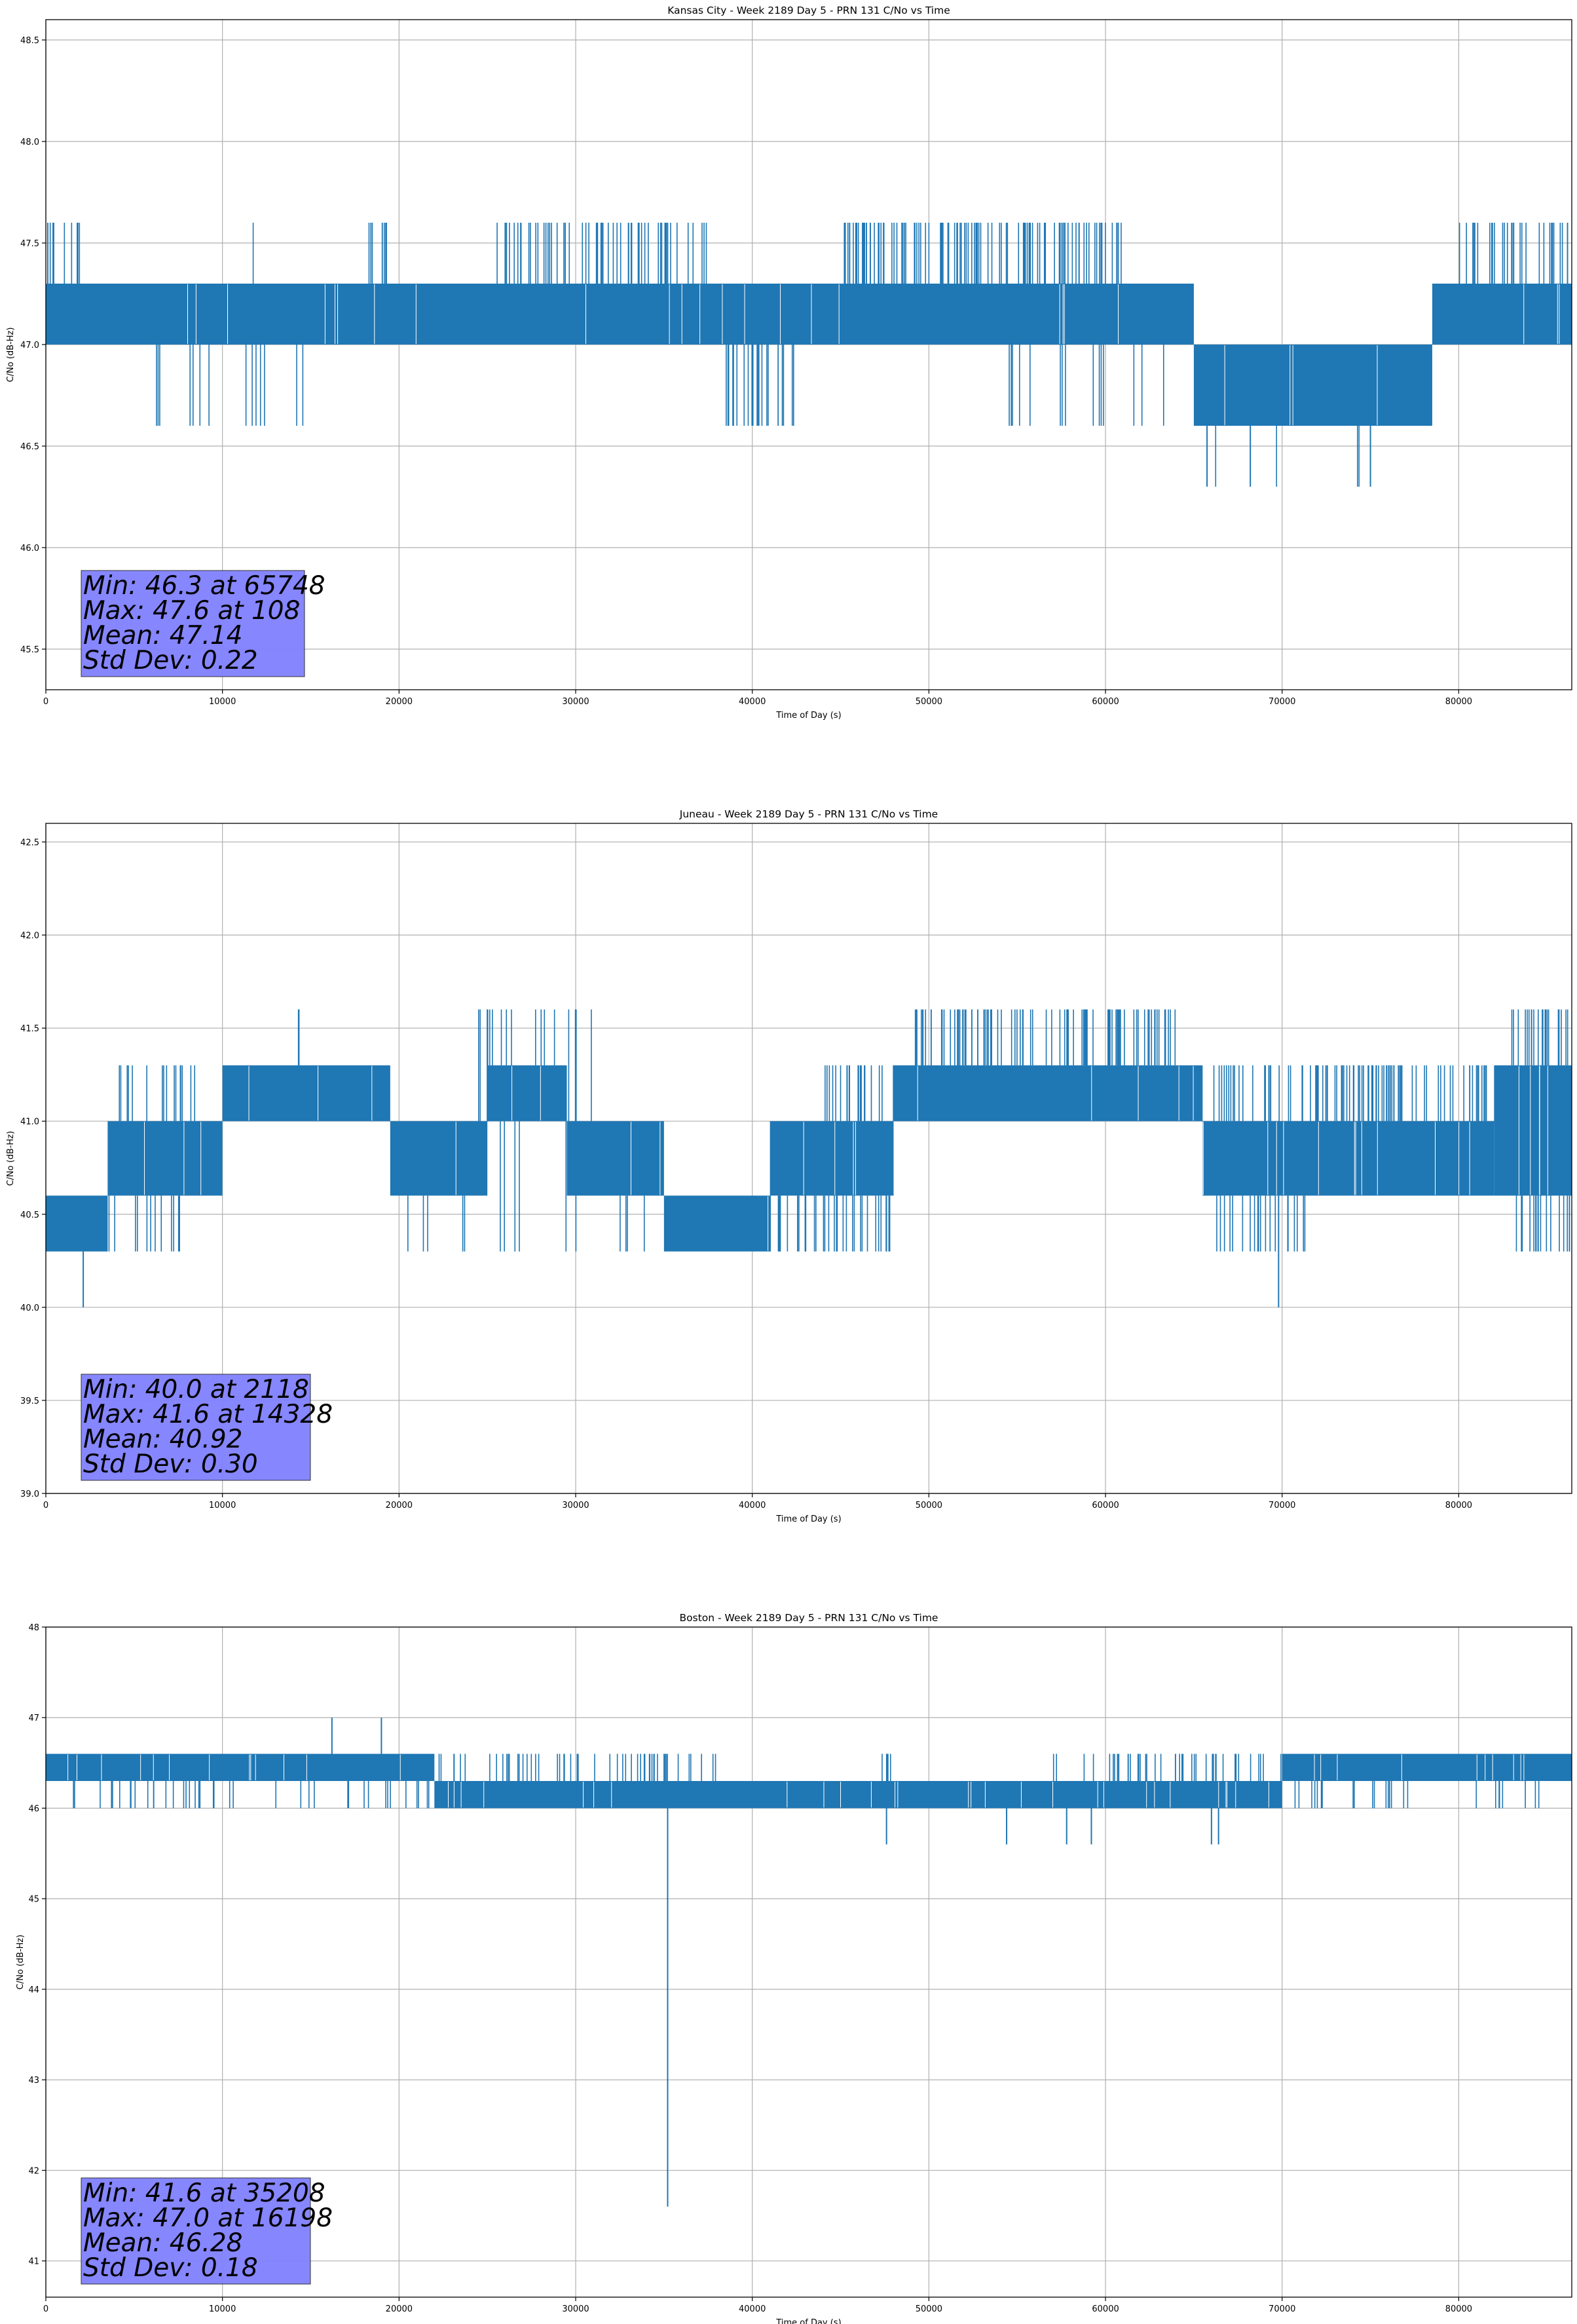 This screenshot has width=1577, height=2324. Describe the element at coordinates (191, 611) in the screenshot. I see `stats-line: Max: 47.6 at 108` at that location.